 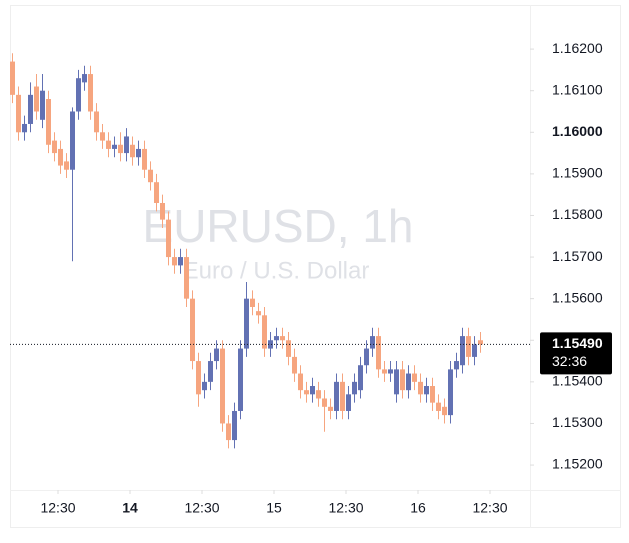 I want to click on y-tick-label: 1.15700, so click(x=577, y=256).